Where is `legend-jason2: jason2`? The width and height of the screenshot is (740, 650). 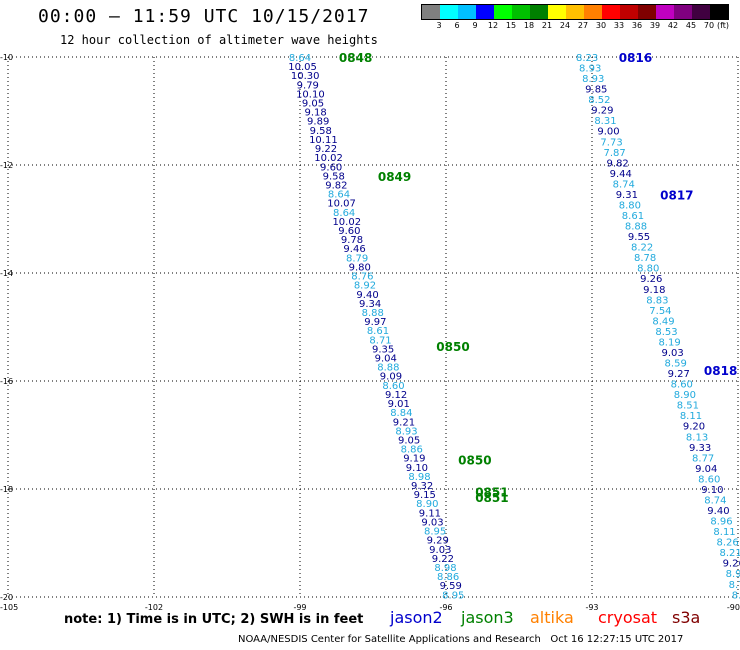
legend-jason2: jason2 is located at coordinates (416, 617).